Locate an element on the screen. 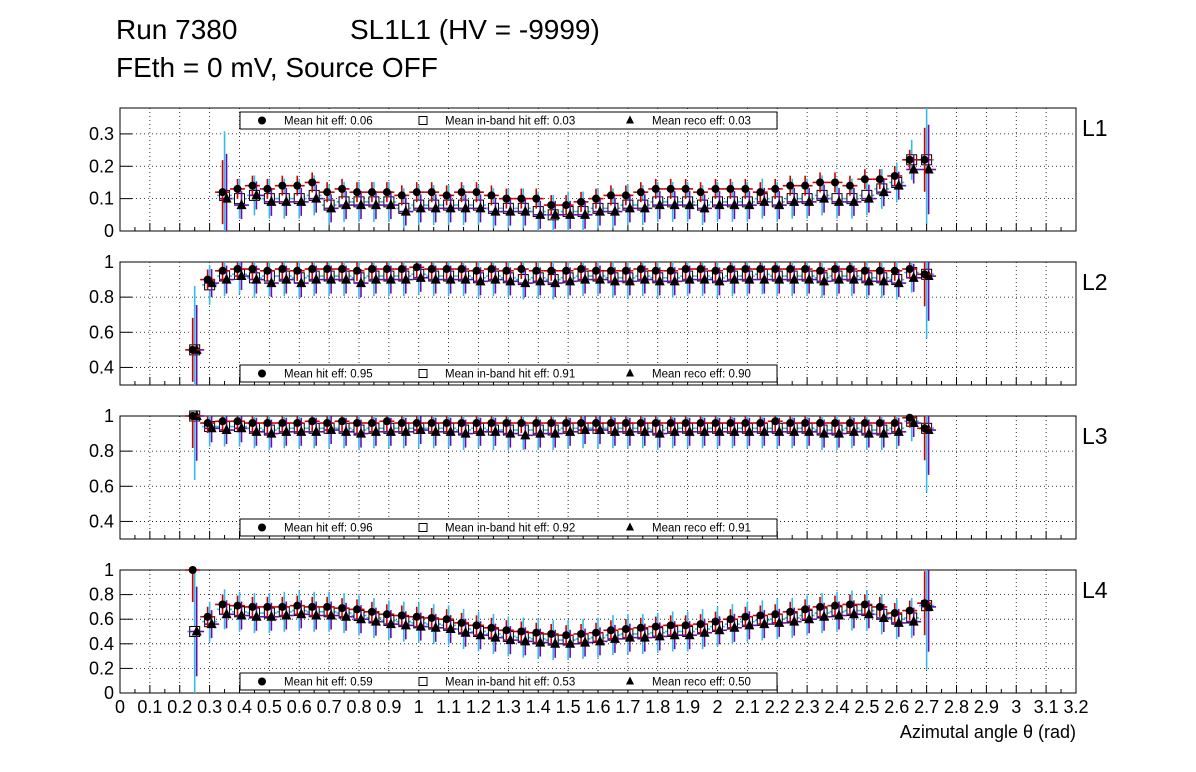 Image resolution: width=1196 pixels, height=772 pixels. legend-box is located at coordinates (508, 120).